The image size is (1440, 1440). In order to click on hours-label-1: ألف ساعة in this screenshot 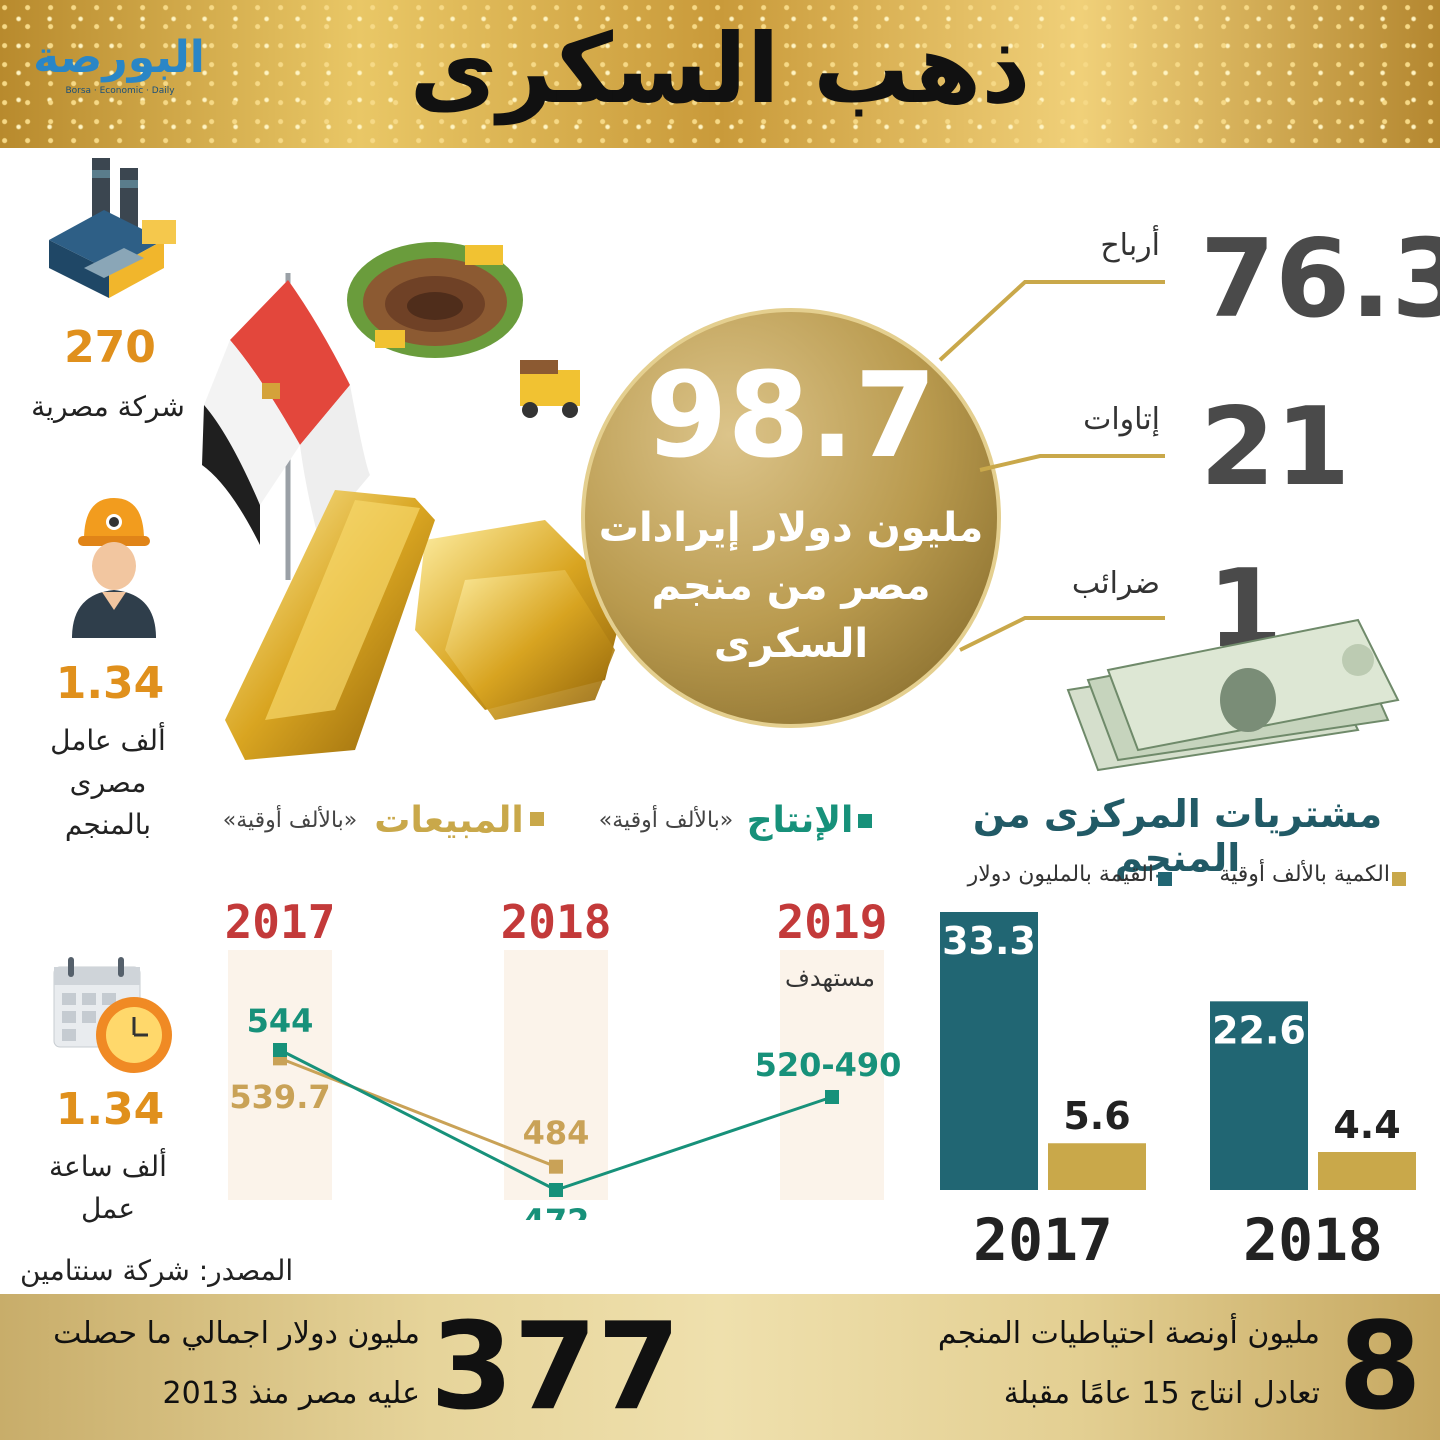, I will do `click(108, 1166)`.